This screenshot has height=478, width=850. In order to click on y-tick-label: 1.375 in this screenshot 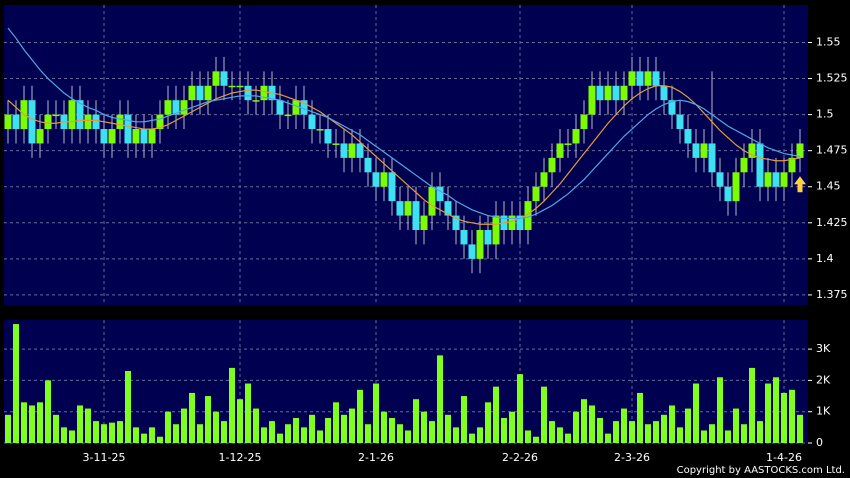, I will do `click(832, 294)`.